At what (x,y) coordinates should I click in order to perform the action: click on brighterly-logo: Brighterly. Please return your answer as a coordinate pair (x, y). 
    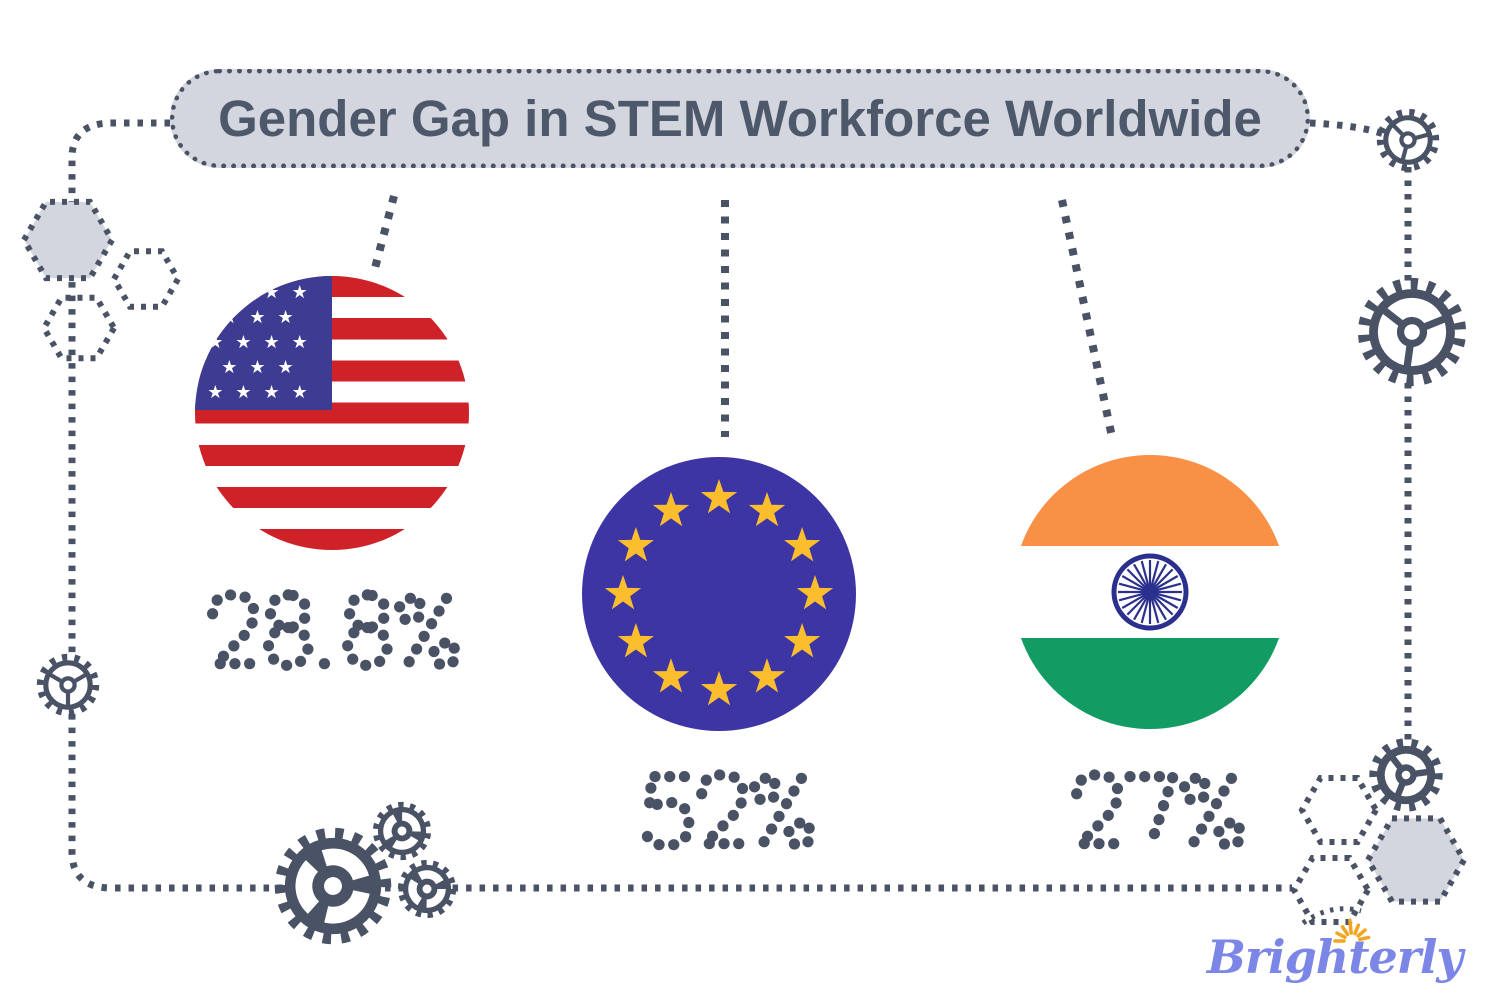
    Looking at the image, I should click on (1350, 957).